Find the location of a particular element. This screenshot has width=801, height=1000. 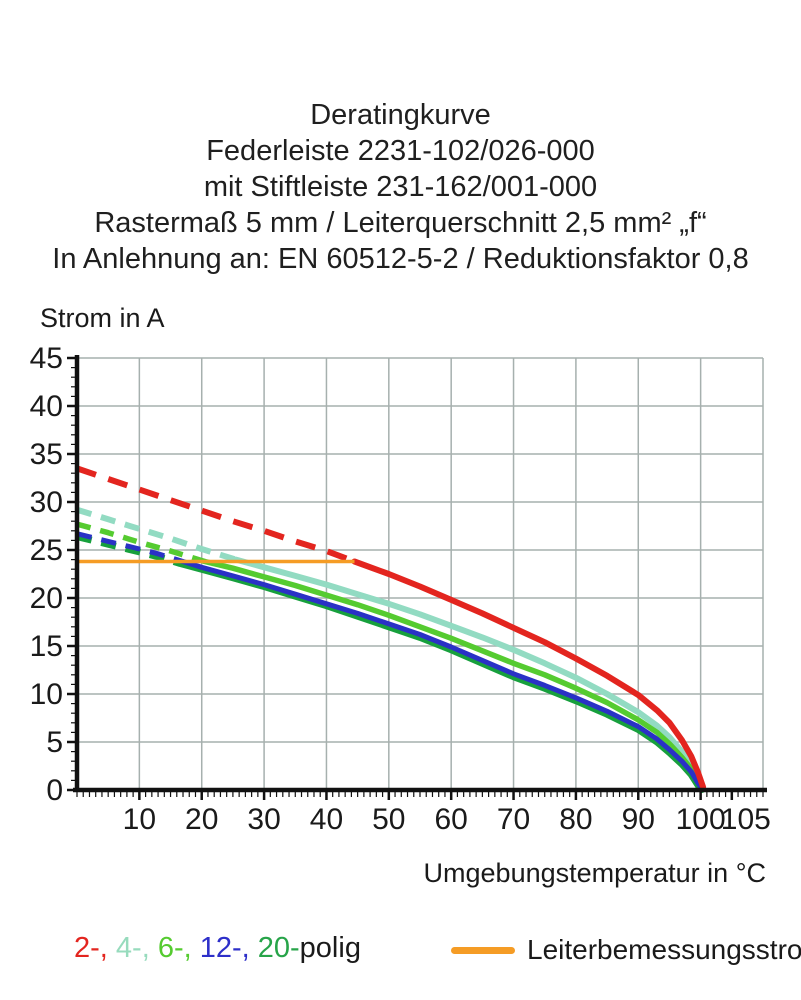

y-tick-45: 45 is located at coordinates (46, 358).